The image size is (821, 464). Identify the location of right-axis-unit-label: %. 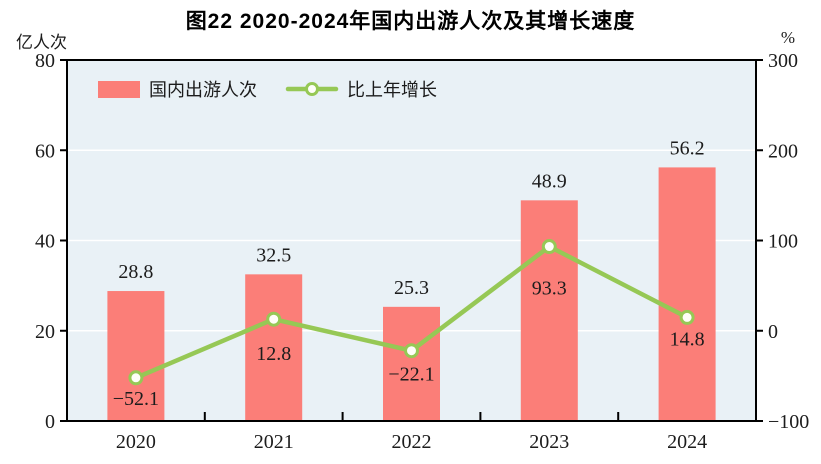
(787, 37).